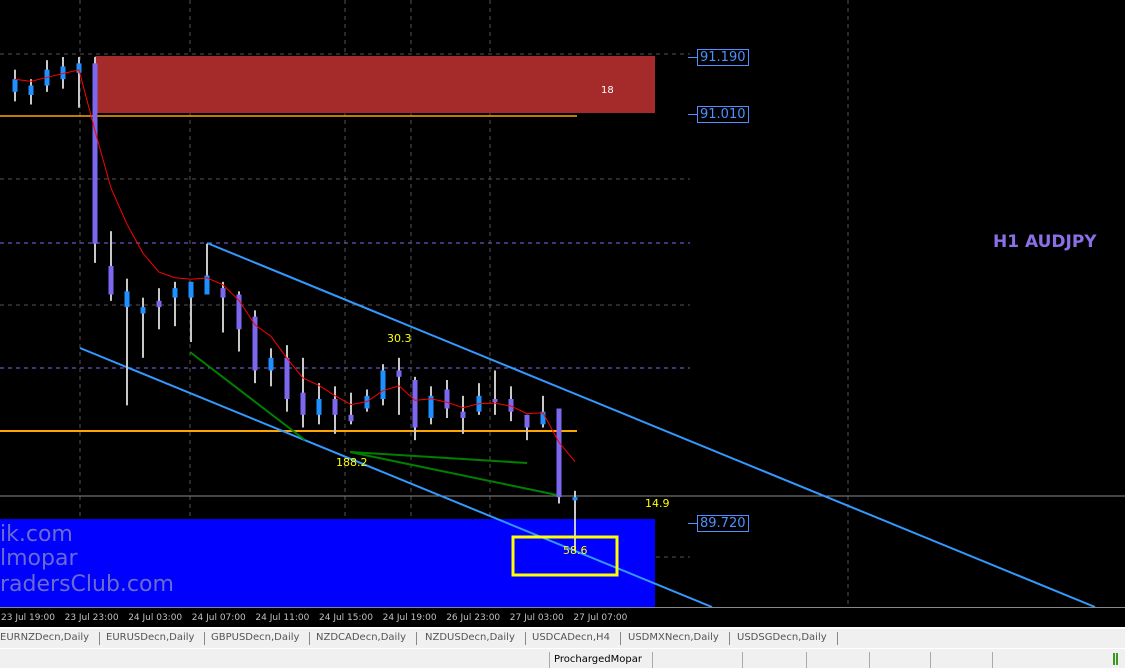  What do you see at coordinates (679, 638) in the screenshot?
I see `chart-tab: USDMXNecn,Daily` at bounding box center [679, 638].